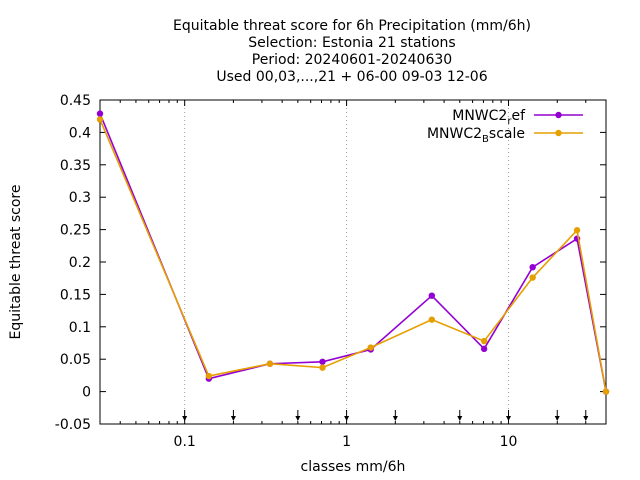 This screenshot has height=480, width=640. I want to click on title-line: Used 00,03,...,21 + 06-00 09-03 12-06, so click(351, 77).